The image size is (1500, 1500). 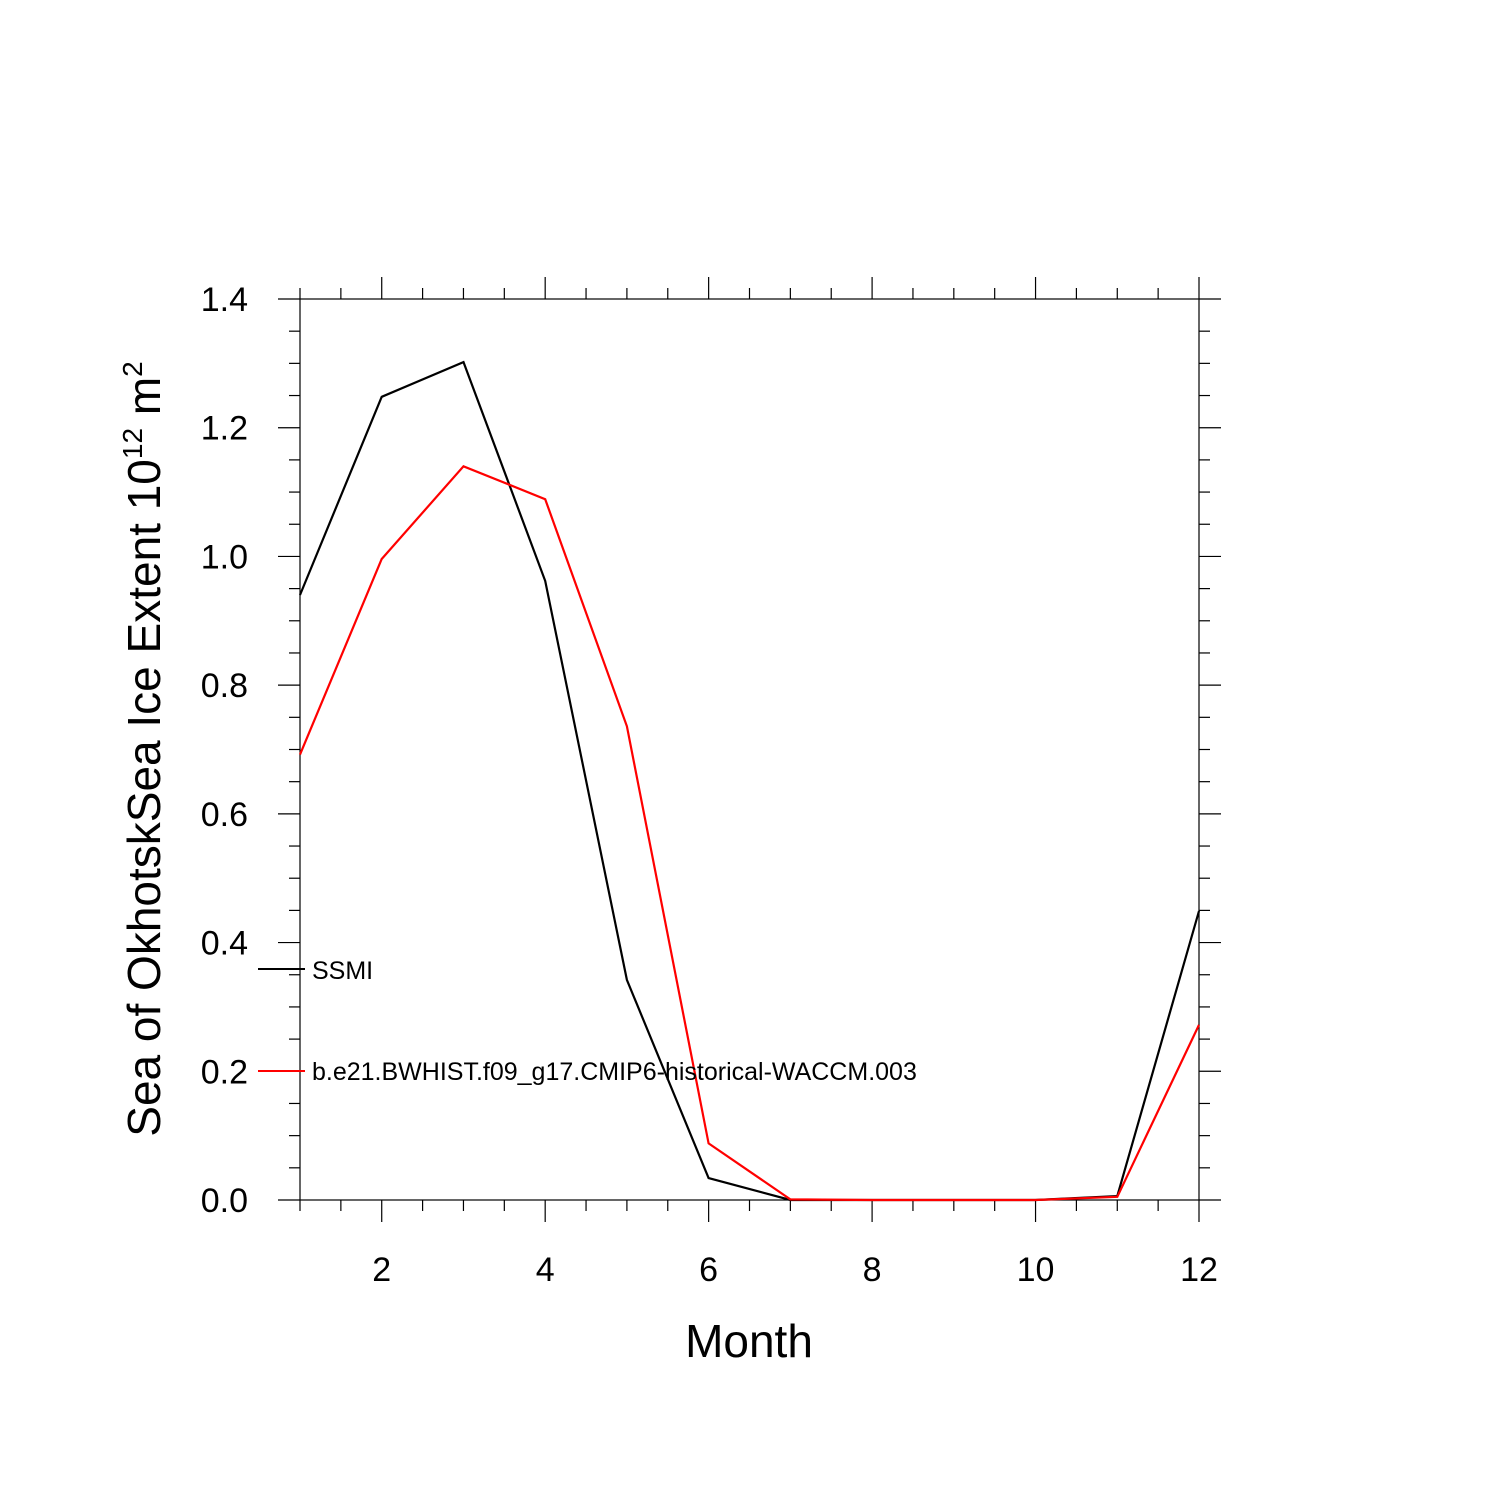 What do you see at coordinates (224, 1201) in the screenshot?
I see `y-tick-label: 0.0` at bounding box center [224, 1201].